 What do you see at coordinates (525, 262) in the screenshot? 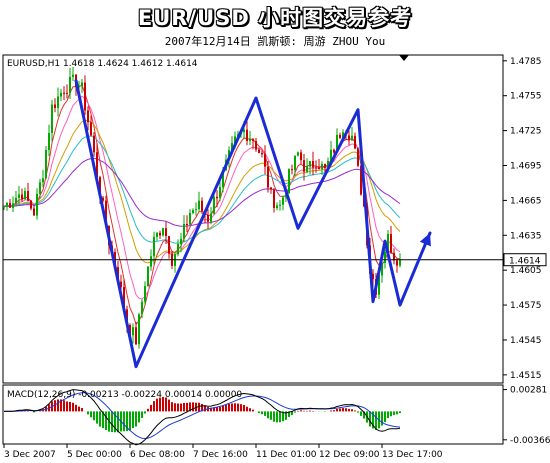
I see `current-price-label: 1.4614` at bounding box center [525, 262].